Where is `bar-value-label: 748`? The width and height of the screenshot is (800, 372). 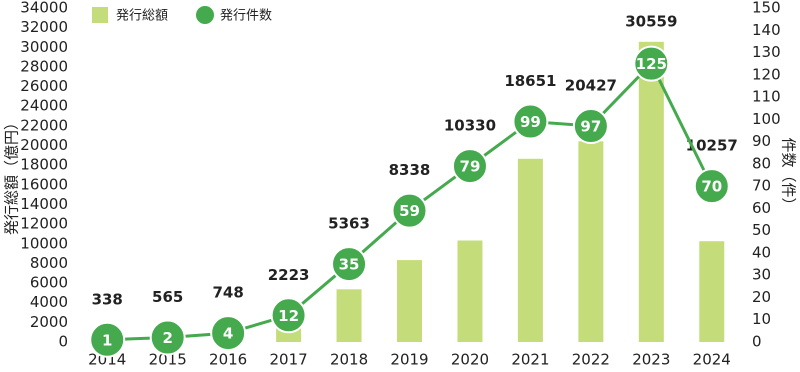 bar-value-label: 748 is located at coordinates (227, 293).